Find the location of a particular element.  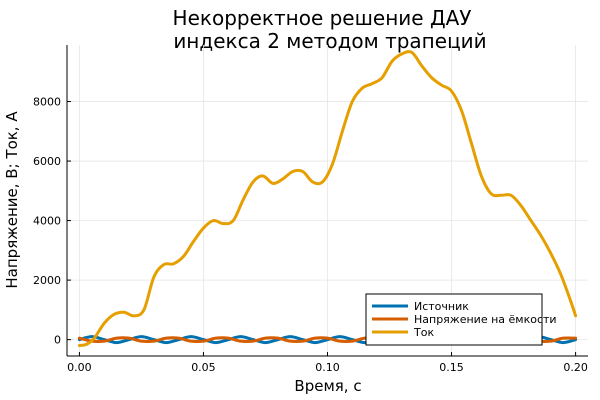

legend-label-0: Источник is located at coordinates (441, 306).